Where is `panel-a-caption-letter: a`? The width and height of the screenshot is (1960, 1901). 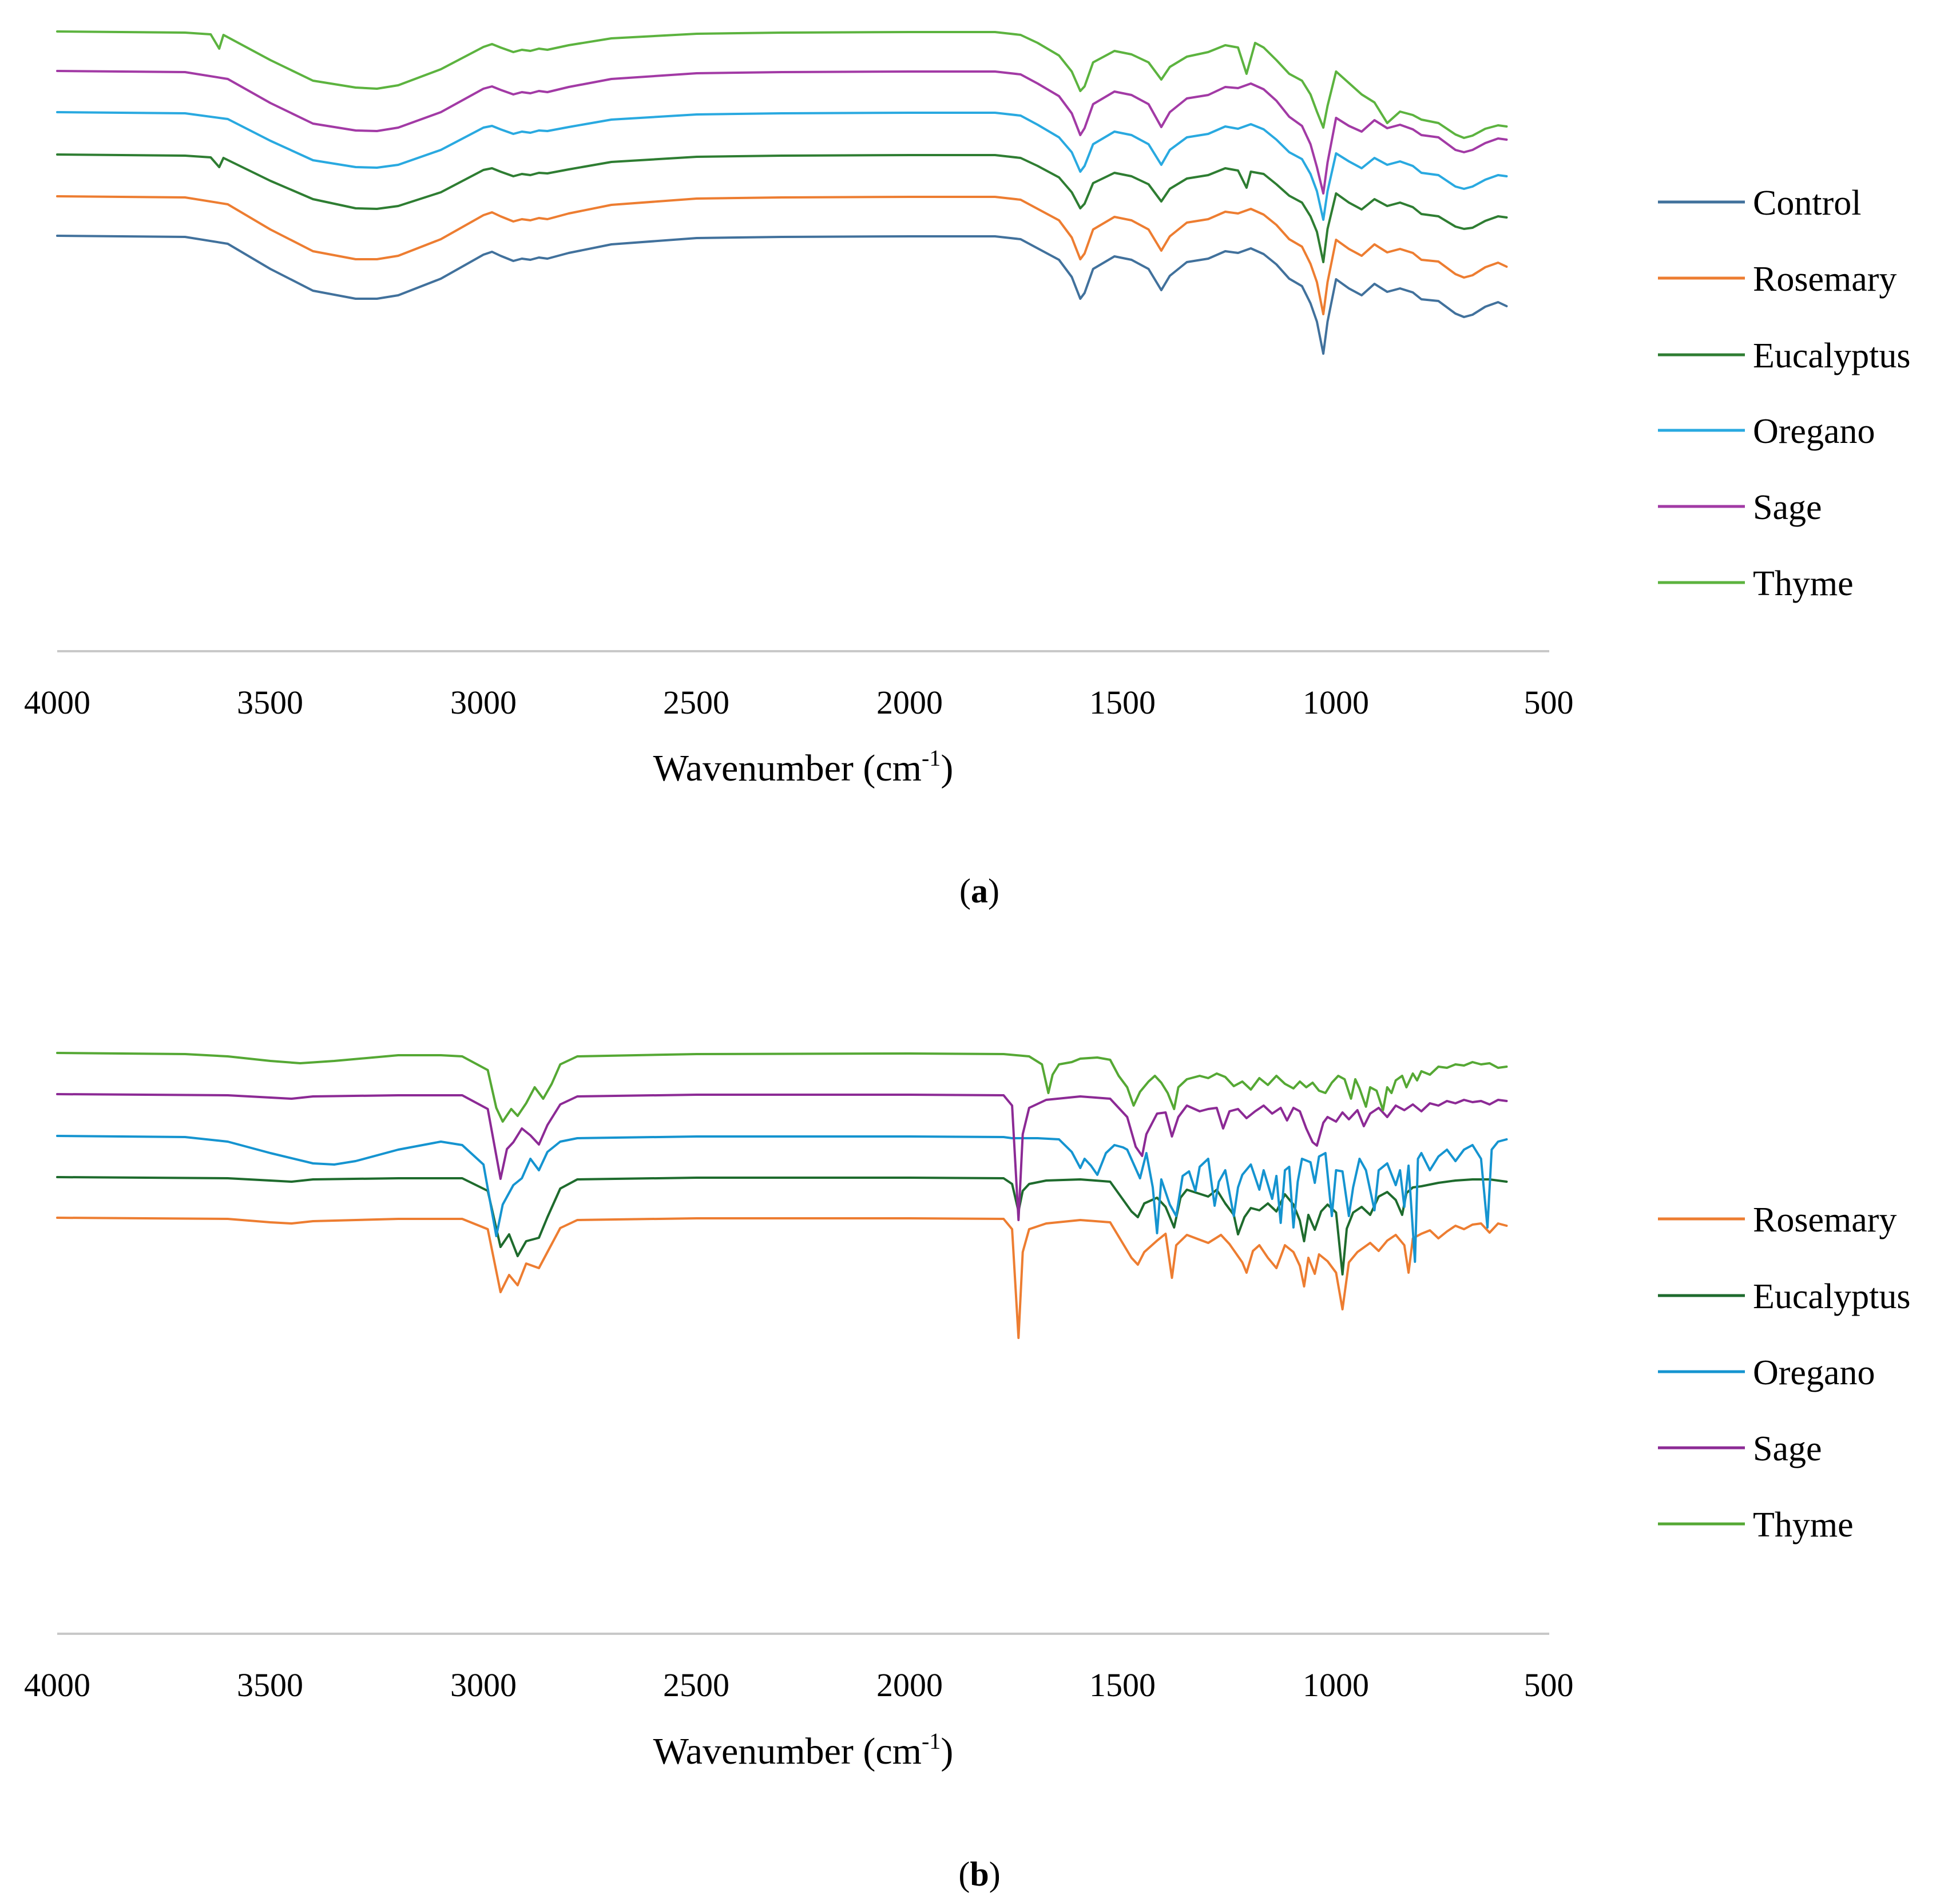
panel-a-caption-letter: a is located at coordinates (979, 891).